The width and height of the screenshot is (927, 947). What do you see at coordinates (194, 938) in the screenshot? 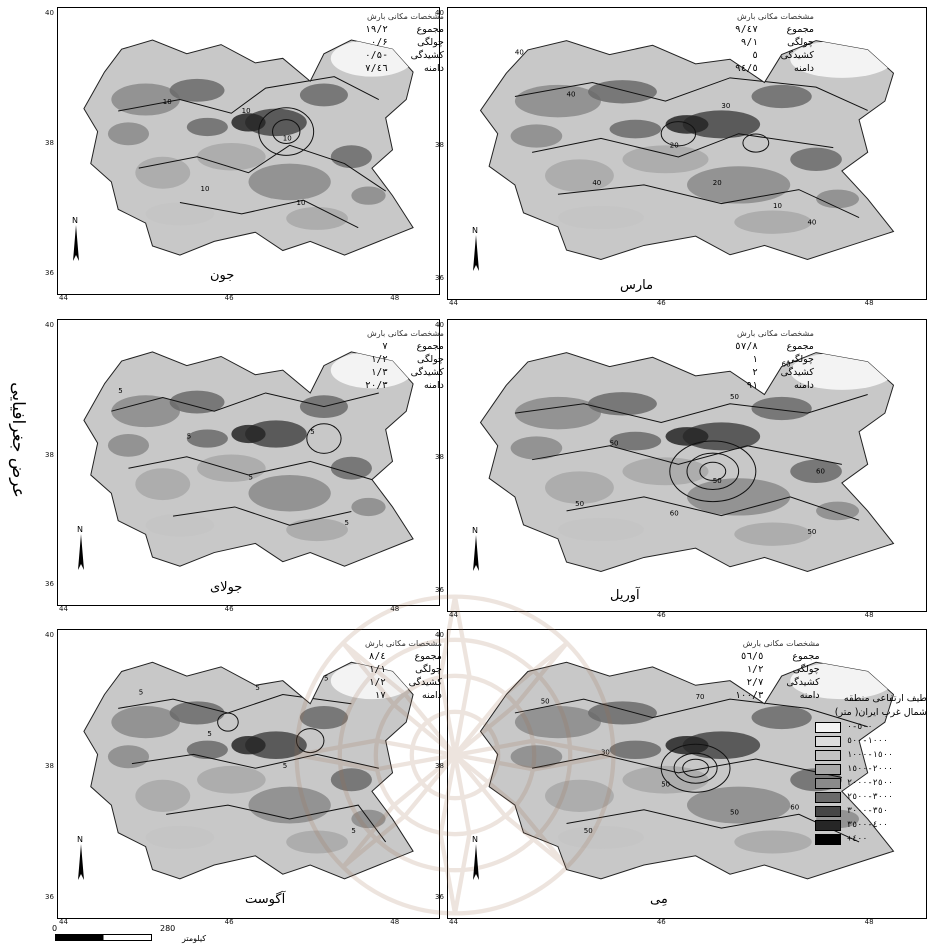
I see `scale-unit-label: کیلومتر` at bounding box center [194, 938].